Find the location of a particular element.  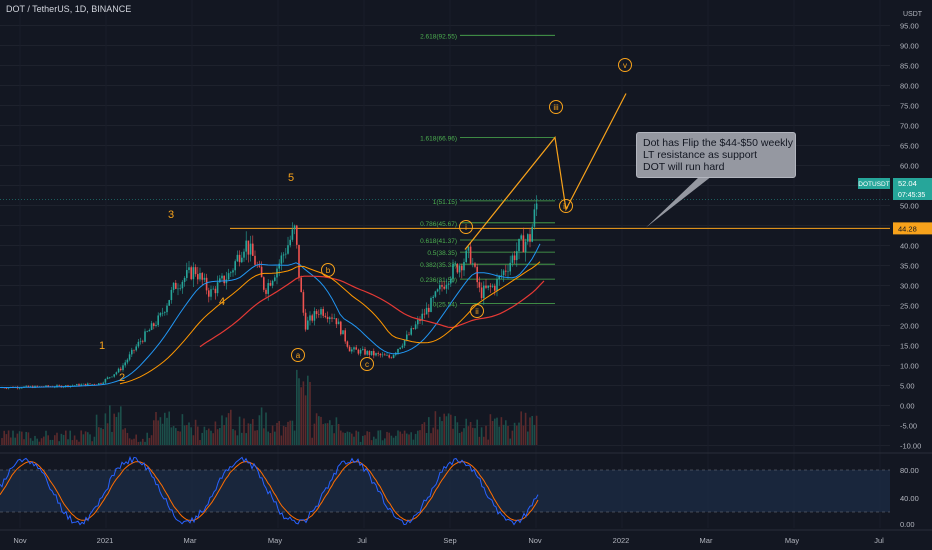

symbol-tag: DOTUSDT is located at coordinates (873, 184).